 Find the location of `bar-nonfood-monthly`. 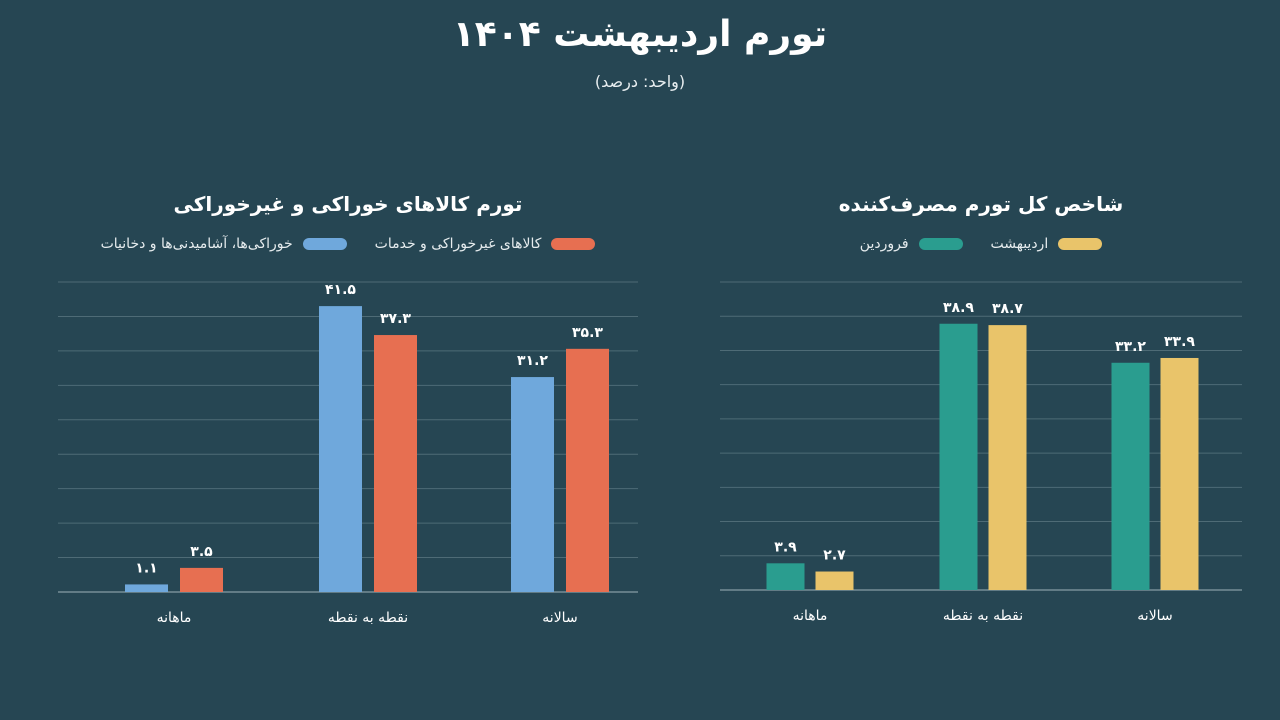

bar-nonfood-monthly is located at coordinates (201, 579).